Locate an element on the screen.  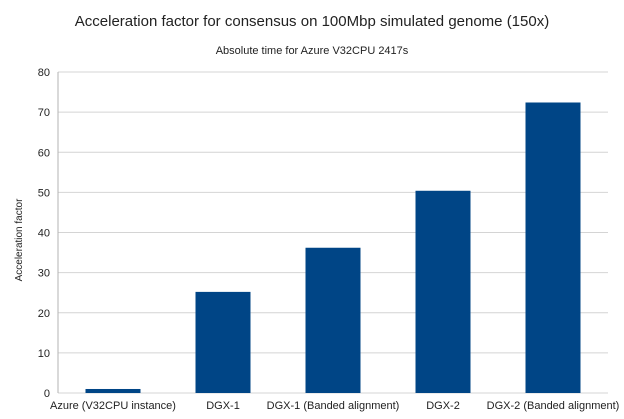
y-axis-label: Acceleration factor is located at coordinates (19, 239).